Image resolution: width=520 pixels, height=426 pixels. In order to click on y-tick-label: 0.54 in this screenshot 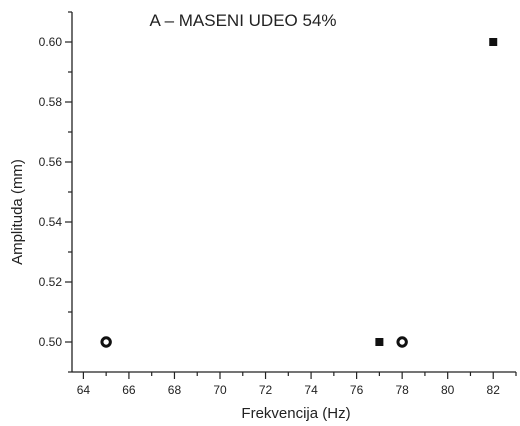, I will do `click(51, 222)`.